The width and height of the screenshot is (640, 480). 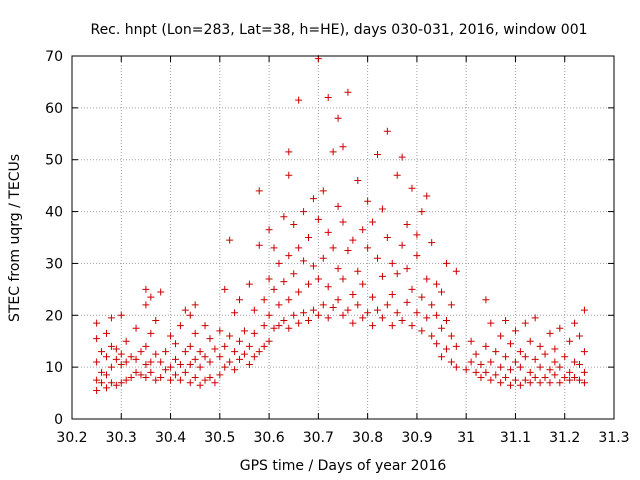 I want to click on x-tick-label: 30.3, so click(x=121, y=438).